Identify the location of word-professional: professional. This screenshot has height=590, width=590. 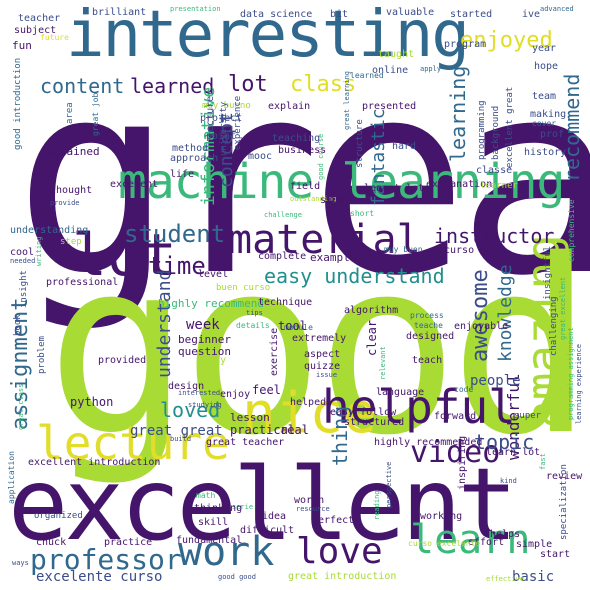
(82, 282).